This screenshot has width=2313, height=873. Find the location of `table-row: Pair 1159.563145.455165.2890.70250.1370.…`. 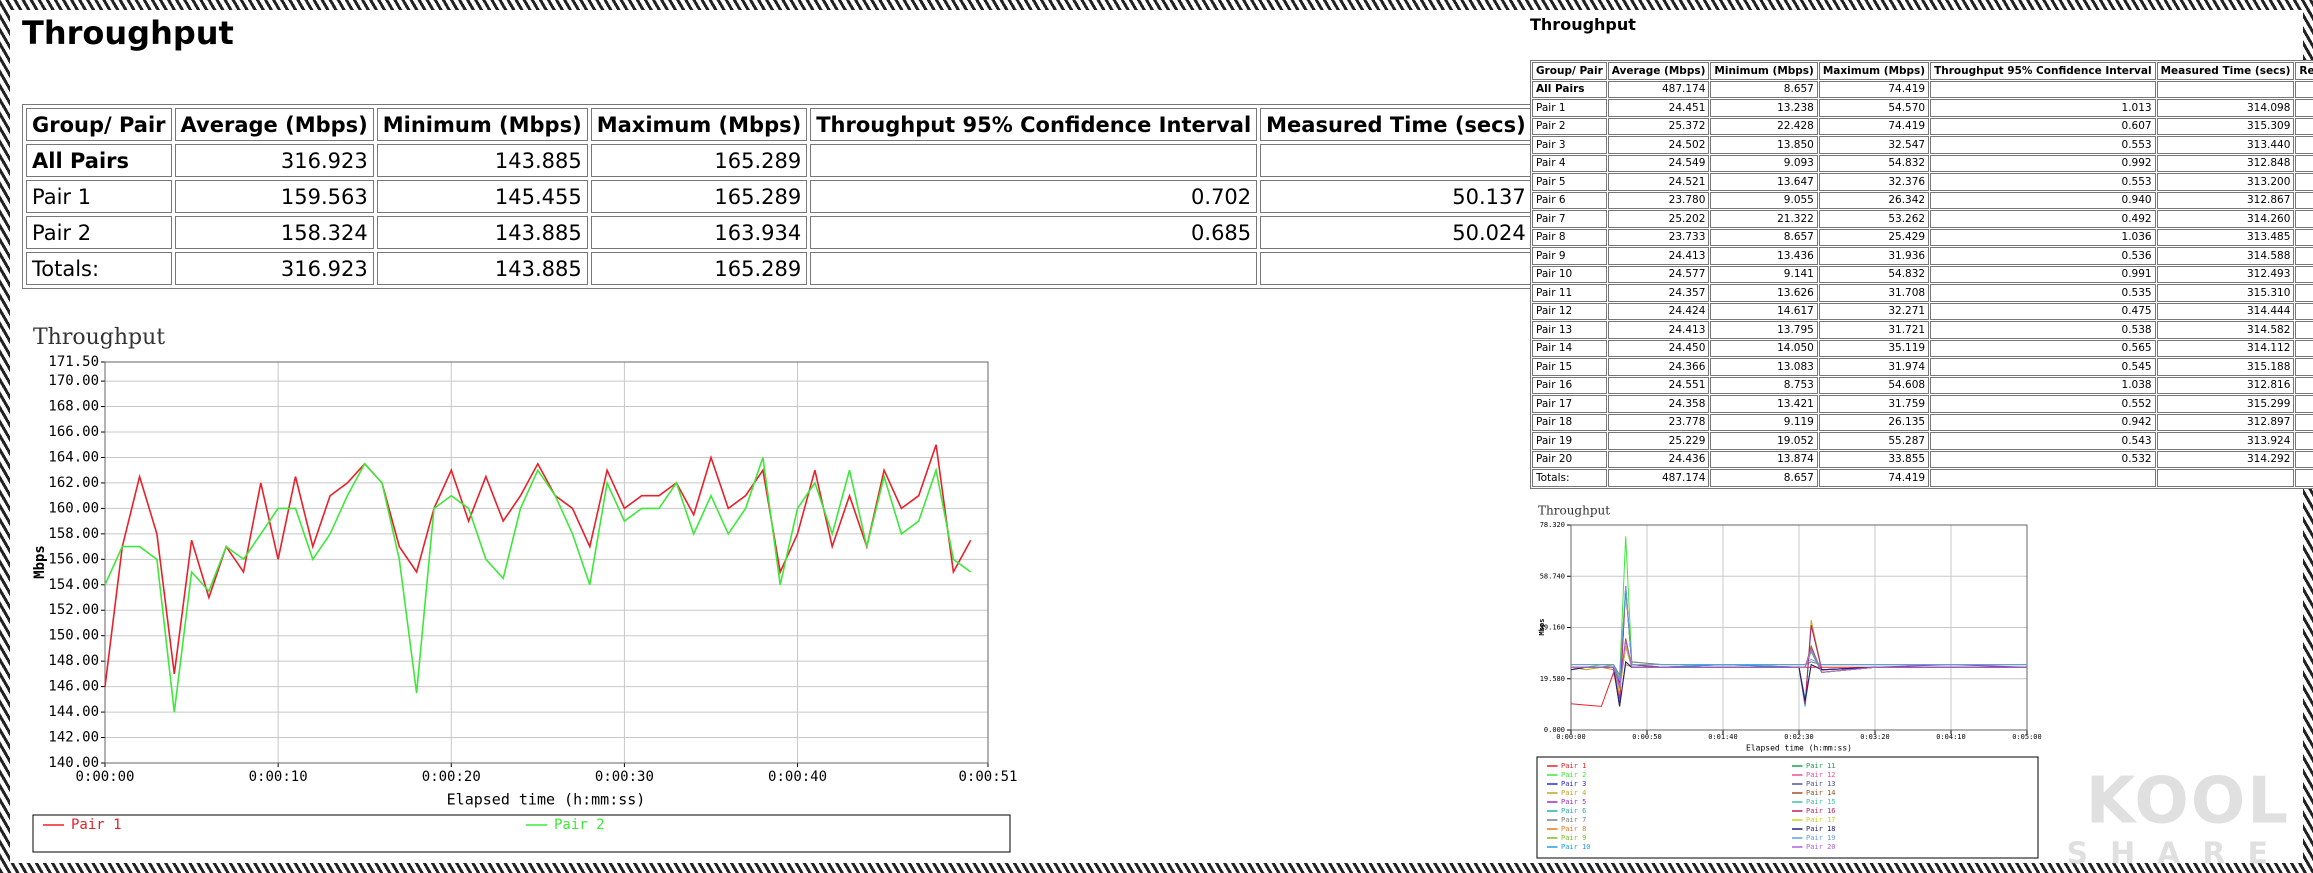

table-row: Pair 1159.563145.455165.2890.70250.1370.… is located at coordinates (893, 196).